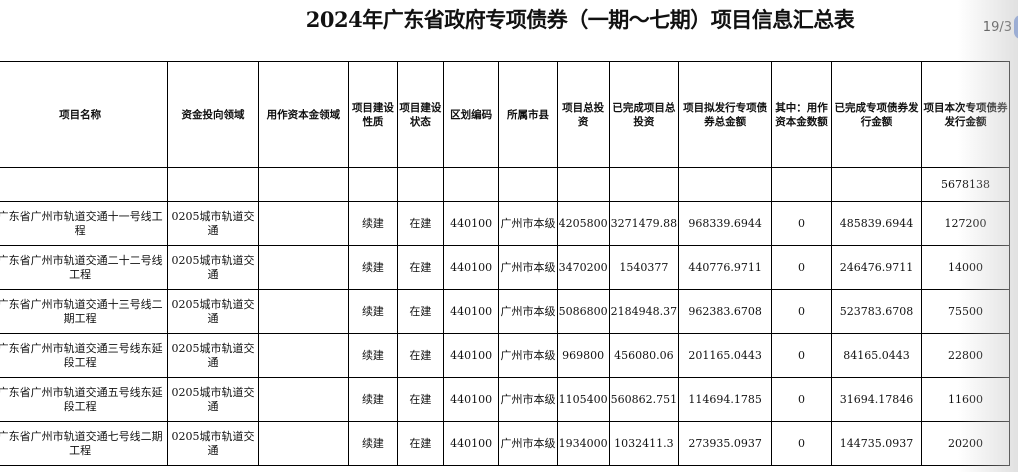  Describe the element at coordinates (471, 114) in the screenshot. I see `column-header: 区划编码` at that location.